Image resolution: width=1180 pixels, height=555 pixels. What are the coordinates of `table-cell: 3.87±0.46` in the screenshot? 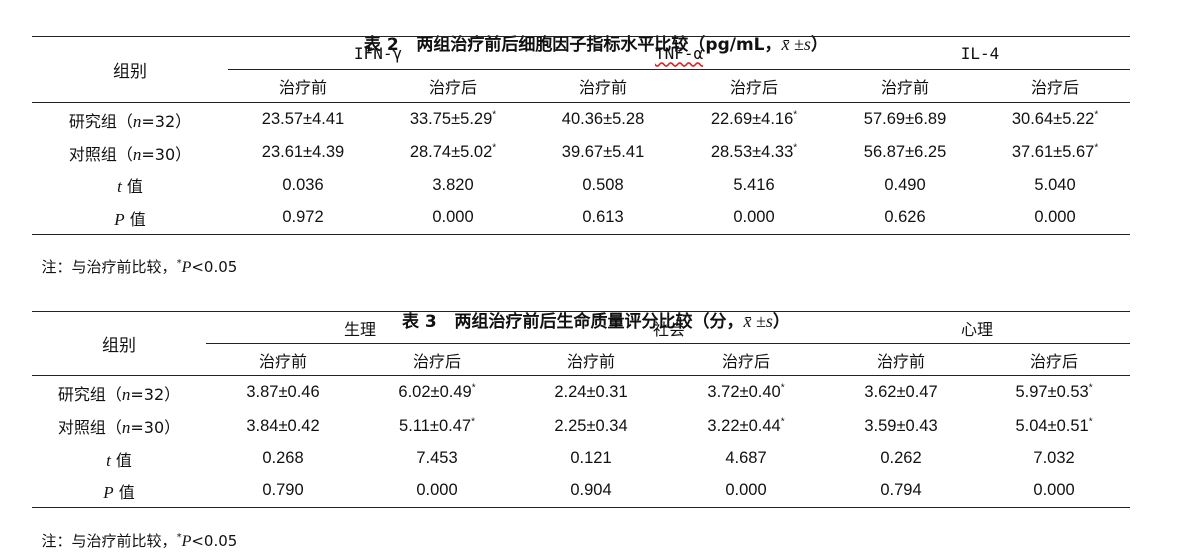 It's located at (283, 392).